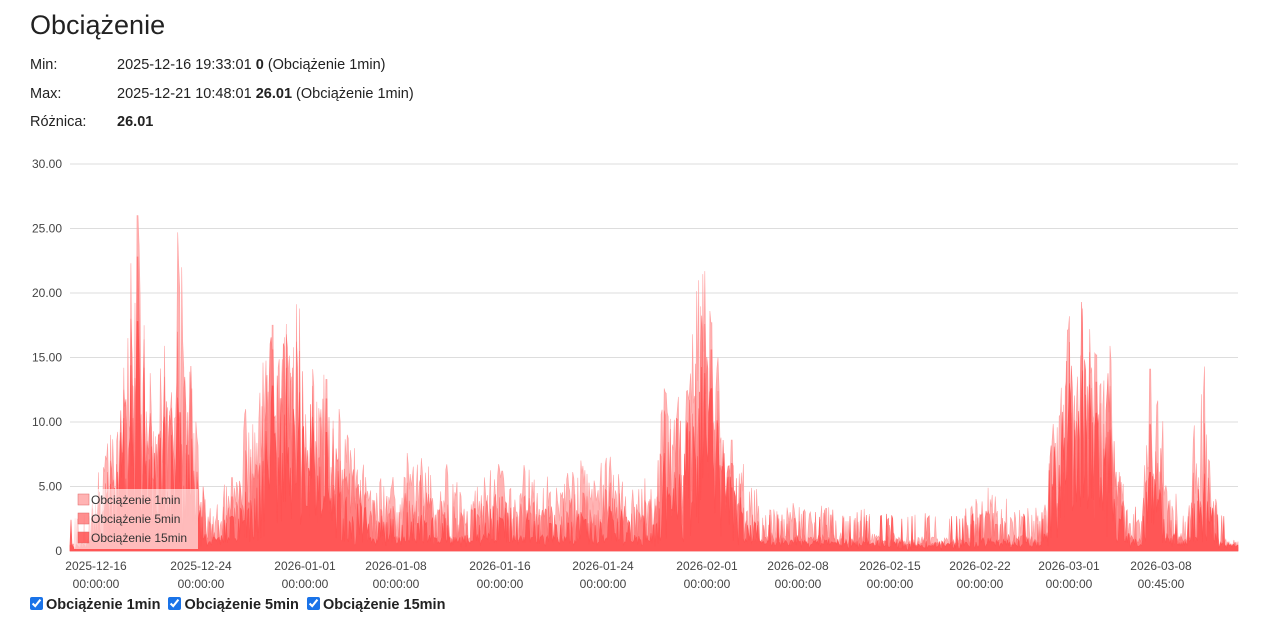 Image resolution: width=1280 pixels, height=636 pixels. What do you see at coordinates (980, 566) in the screenshot?
I see `x-tick-date: 2026-02-22` at bounding box center [980, 566].